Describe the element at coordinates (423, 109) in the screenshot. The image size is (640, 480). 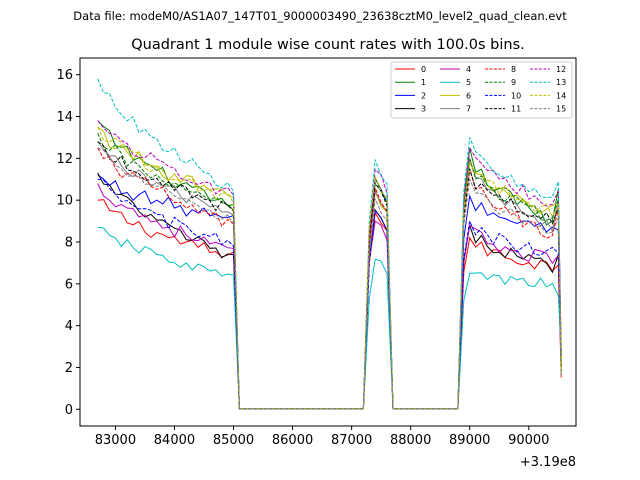
I see `legend-label: 3` at that location.